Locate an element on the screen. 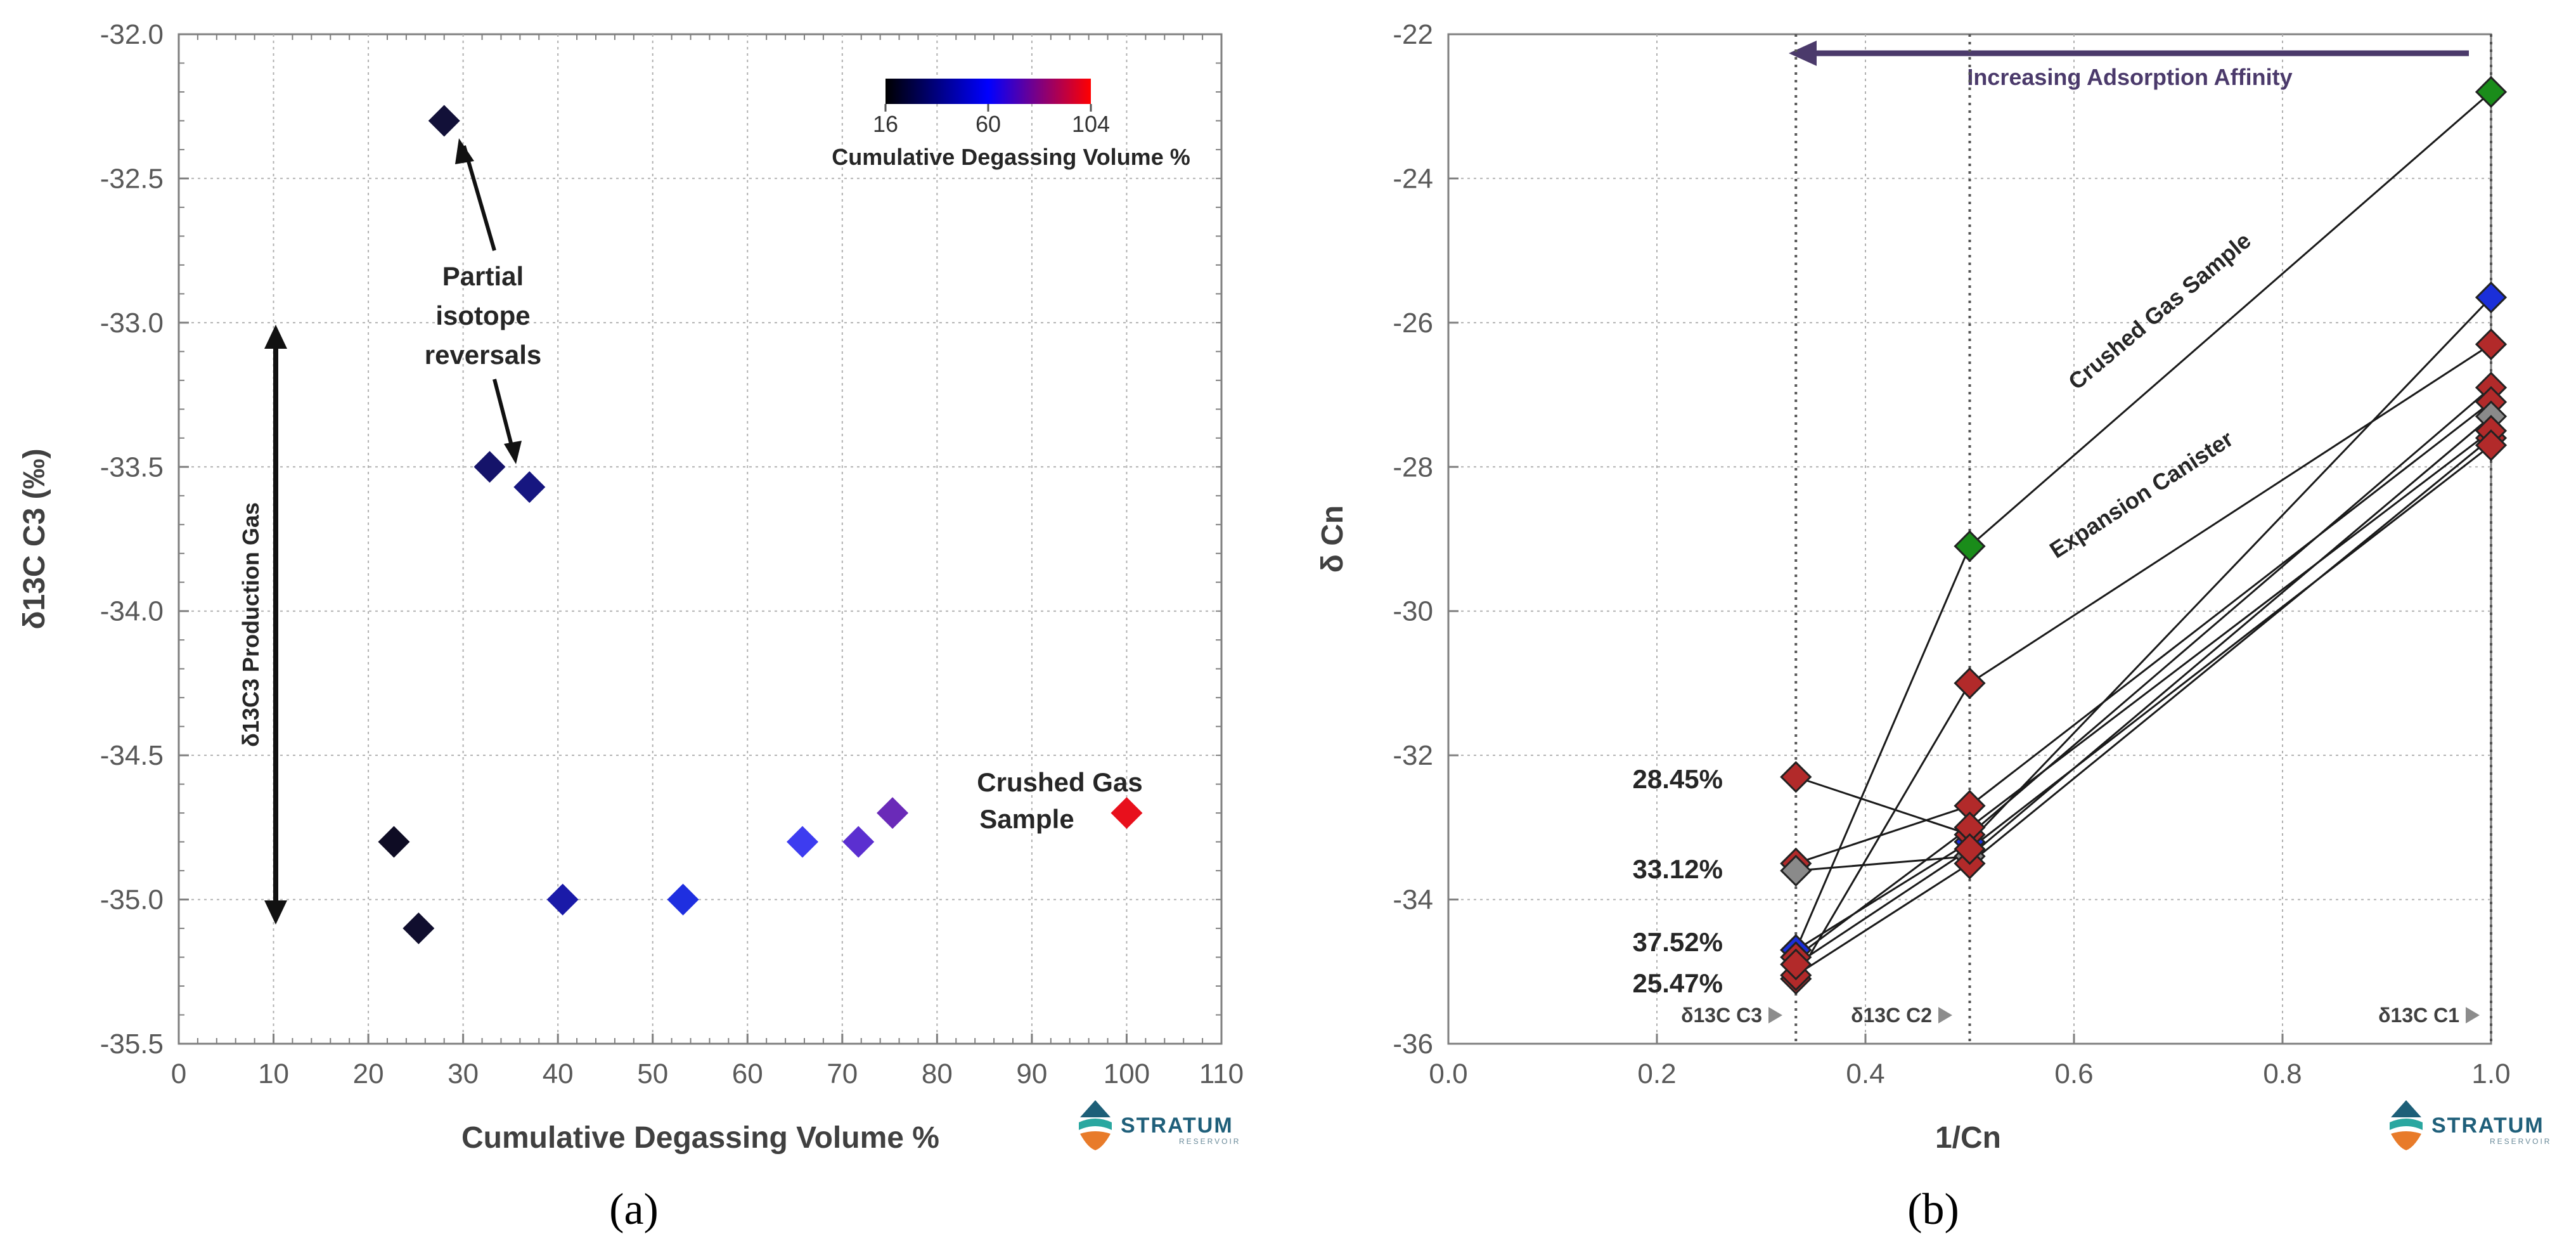 The height and width of the screenshot is (1253, 2576). marker-c1-triangle is located at coordinates (2473, 1015).